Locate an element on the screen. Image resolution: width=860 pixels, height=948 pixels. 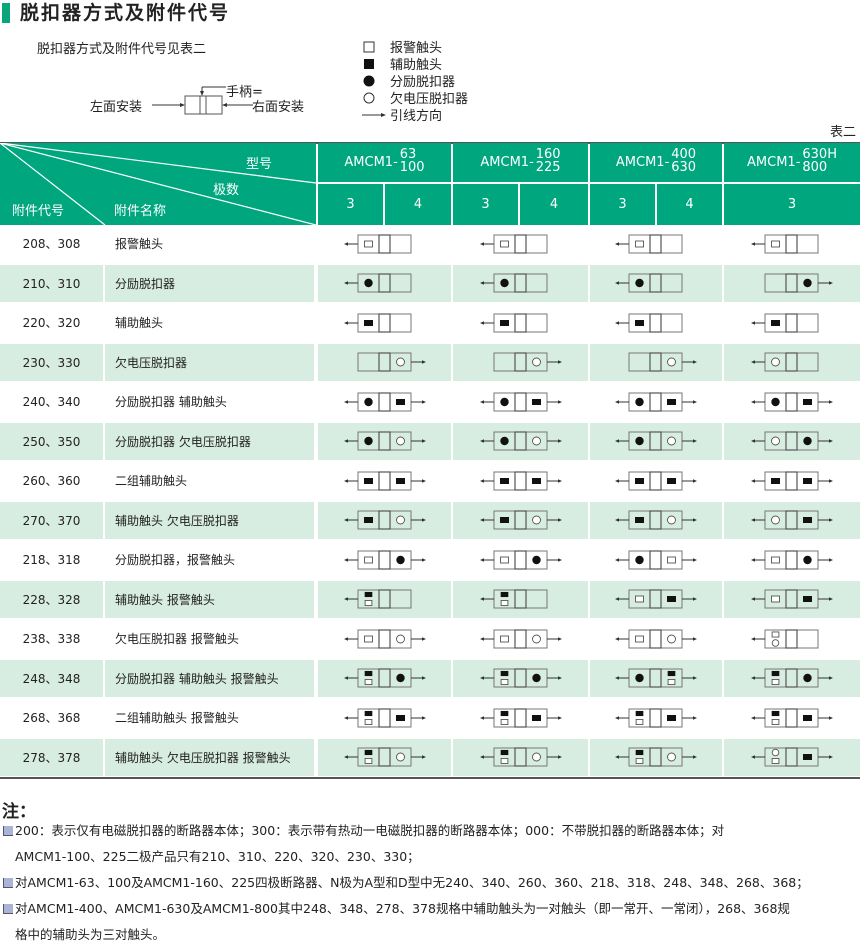
accessory-code: 218、318 is located at coordinates (51, 560).